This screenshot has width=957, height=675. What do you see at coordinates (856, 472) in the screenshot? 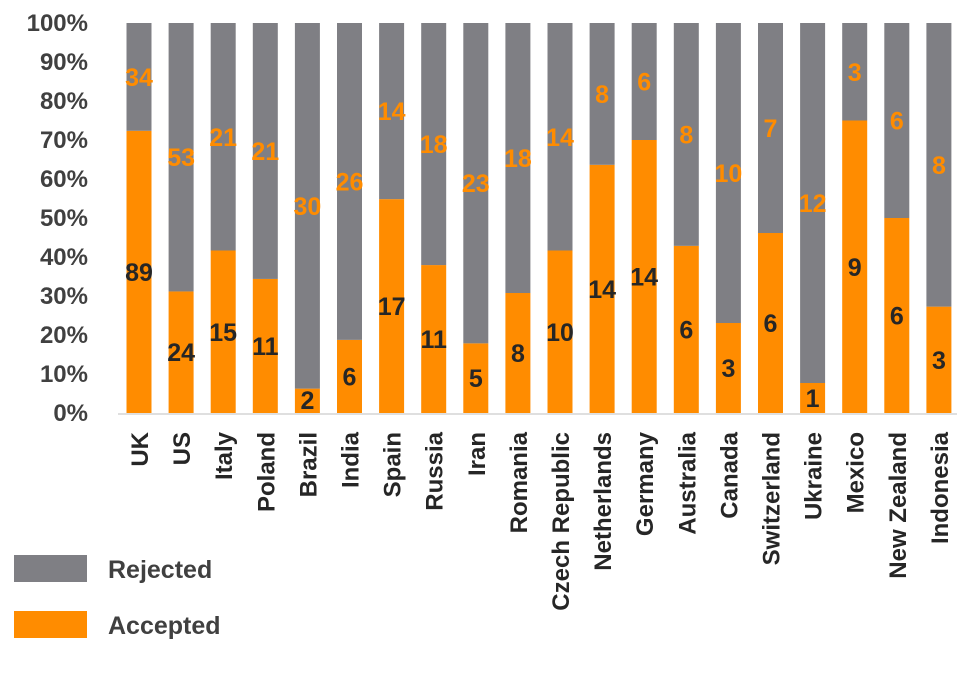
I see `x-tick-label: Mexico` at bounding box center [856, 472].